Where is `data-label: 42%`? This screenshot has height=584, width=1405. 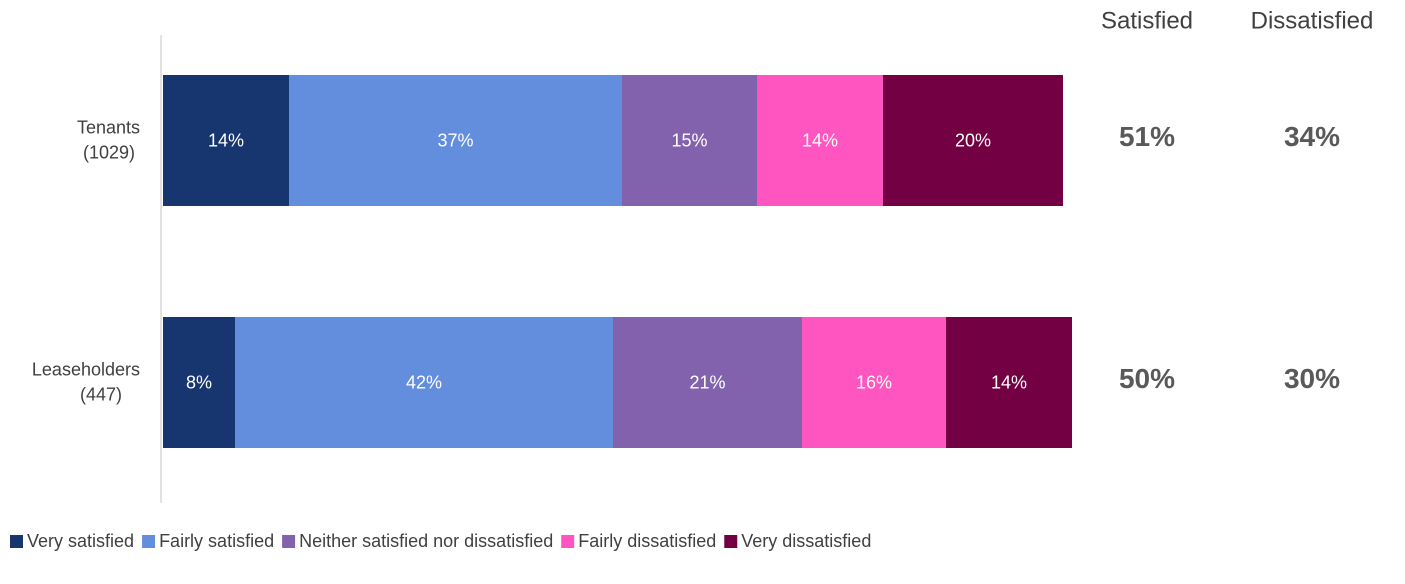 data-label: 42% is located at coordinates (424, 382).